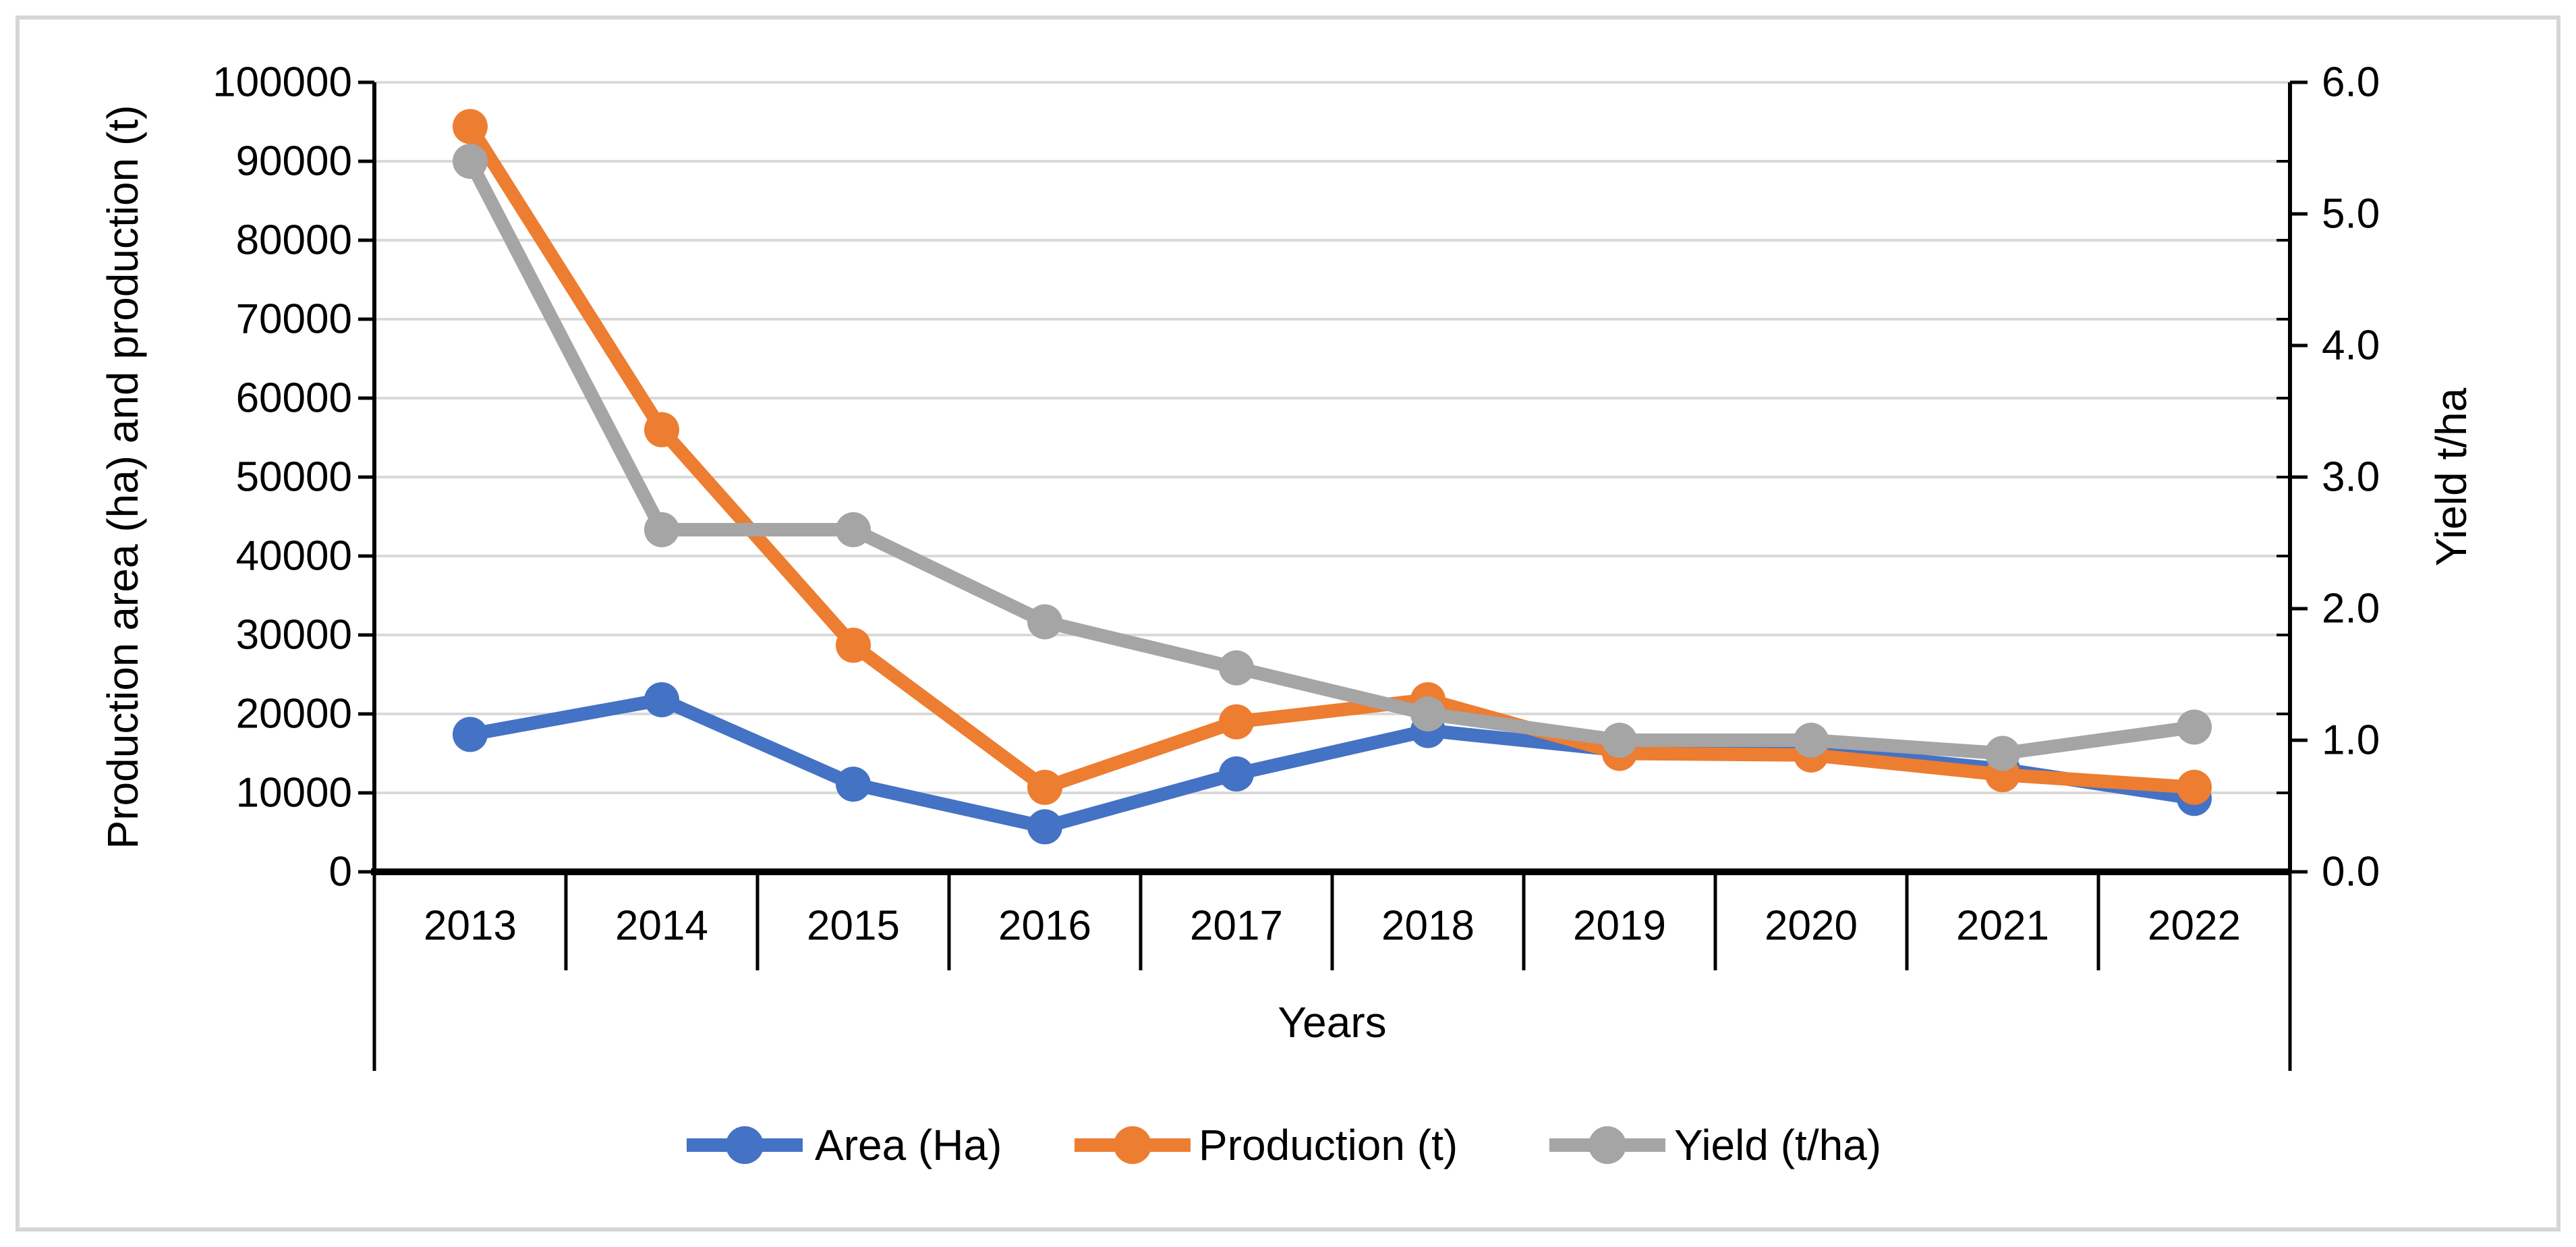  Describe the element at coordinates (294, 399) in the screenshot. I see `left-axis-tick-label: 60000` at that location.